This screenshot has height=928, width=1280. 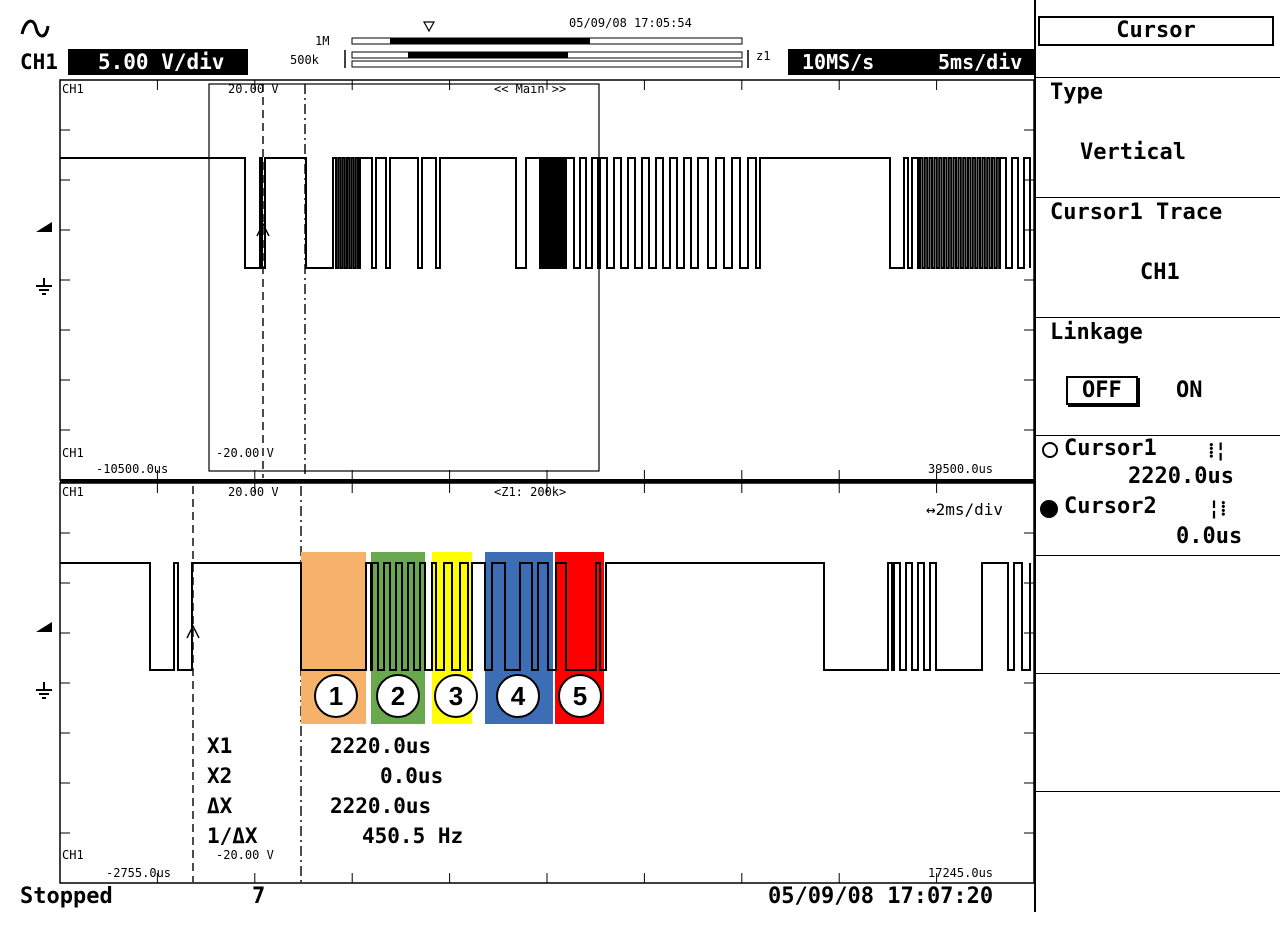 I want to click on cursor2-label: Cursor2, so click(x=1110, y=506).